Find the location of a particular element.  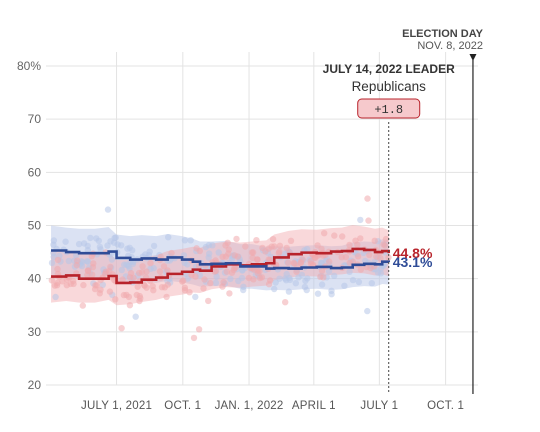

end-value-label: 43.1% is located at coordinates (413, 262).